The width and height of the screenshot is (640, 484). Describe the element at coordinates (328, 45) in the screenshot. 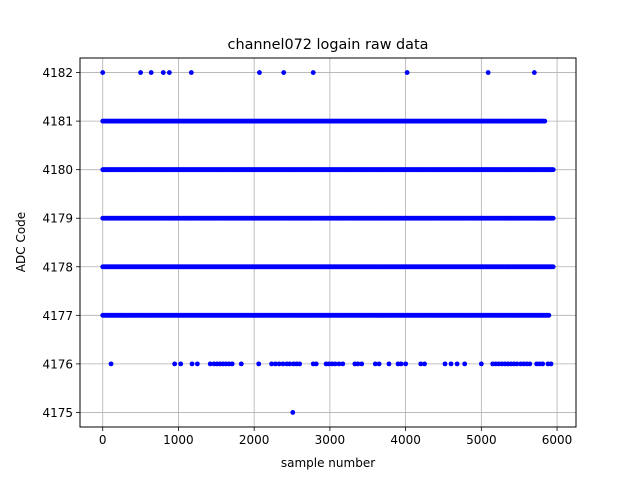

I see `chart-title: channel072 logain raw data` at that location.